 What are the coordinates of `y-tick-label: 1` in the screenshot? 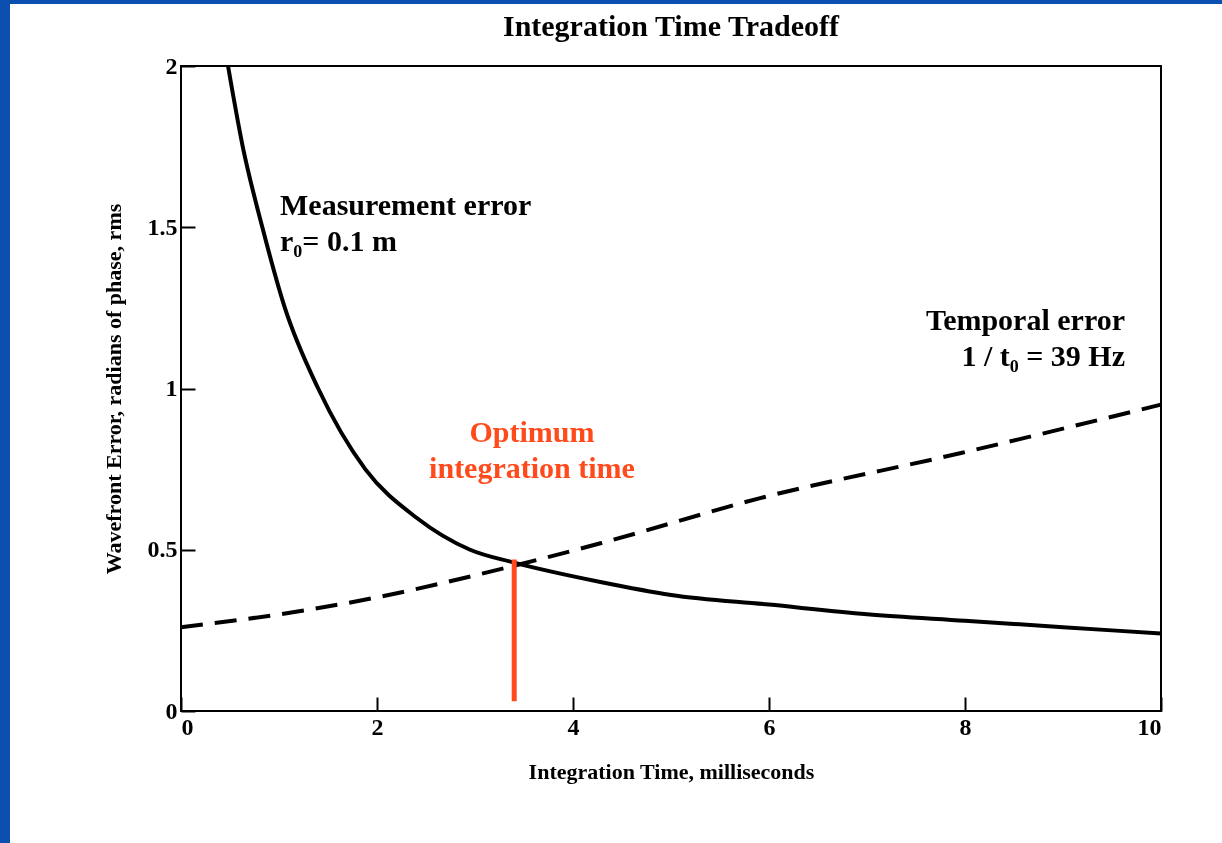 It's located at (171, 388).